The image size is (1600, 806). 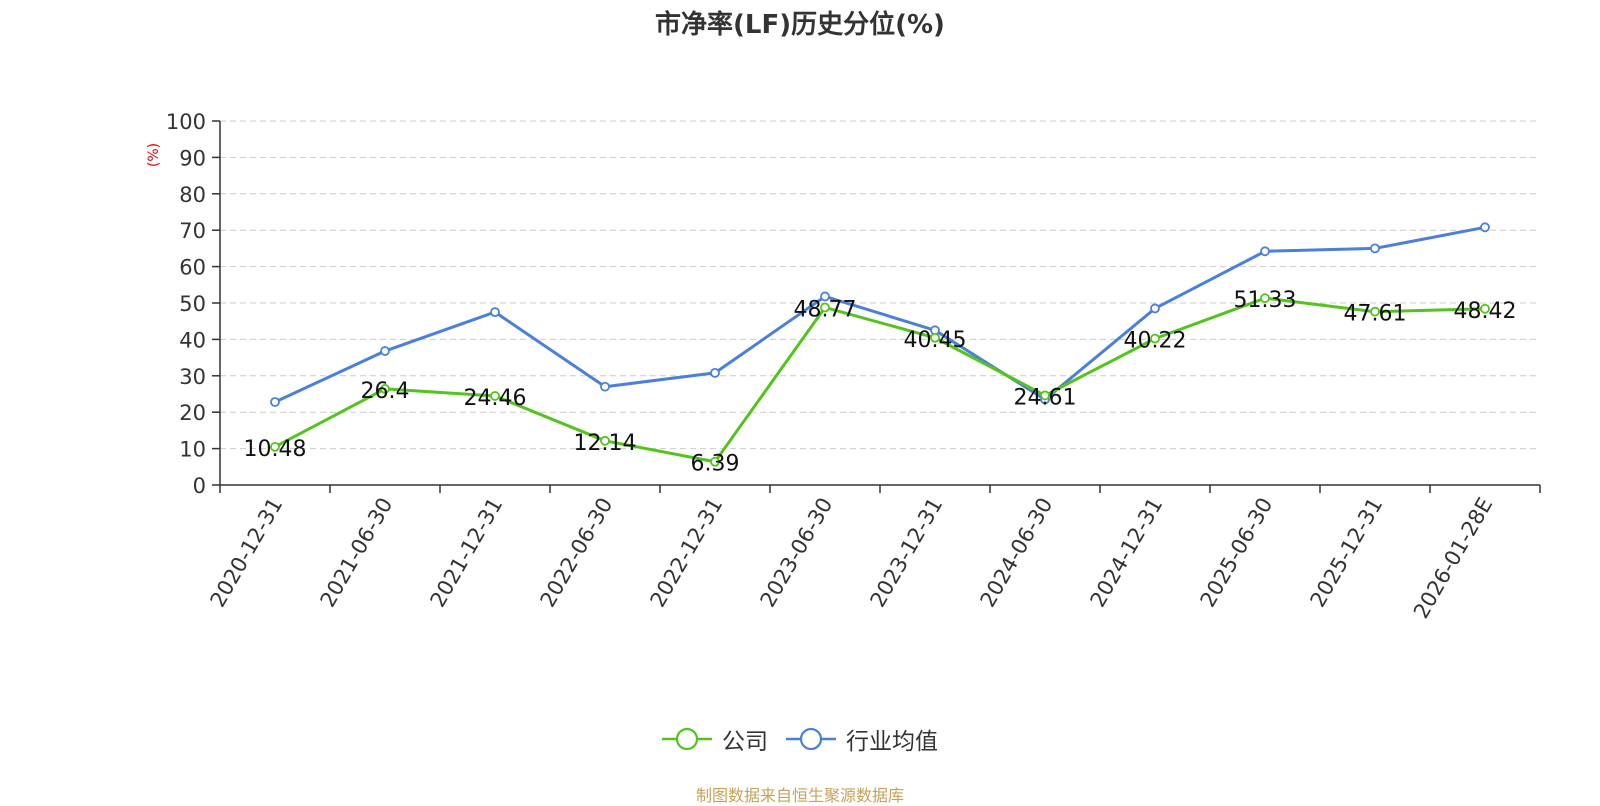 What do you see at coordinates (907, 553) in the screenshot?
I see `x-tick-label: 2023-12-31` at bounding box center [907, 553].